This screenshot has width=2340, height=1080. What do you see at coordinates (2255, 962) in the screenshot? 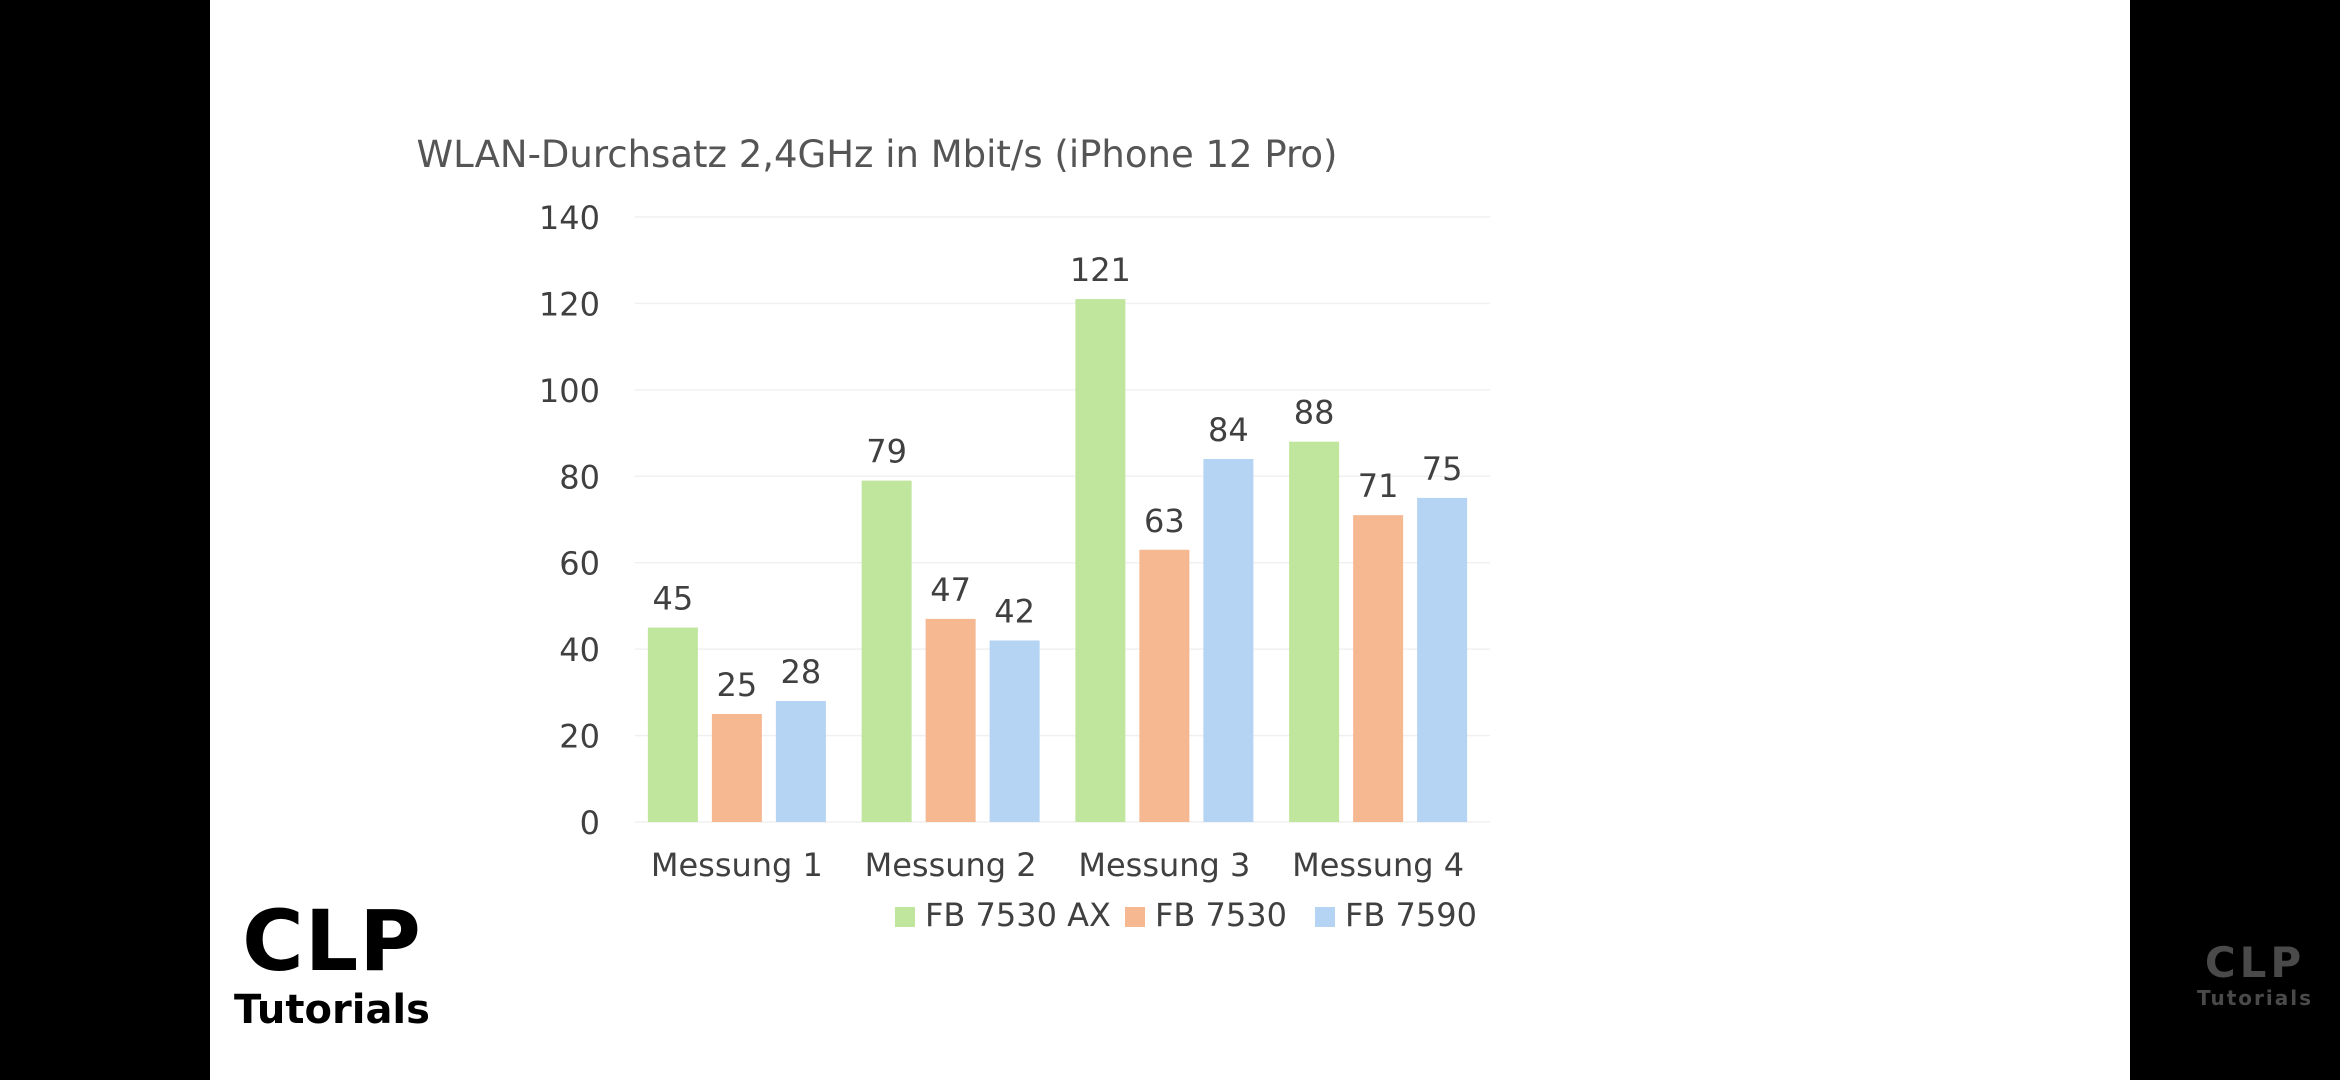
I see `watermark-main-text: CLP` at bounding box center [2255, 962].